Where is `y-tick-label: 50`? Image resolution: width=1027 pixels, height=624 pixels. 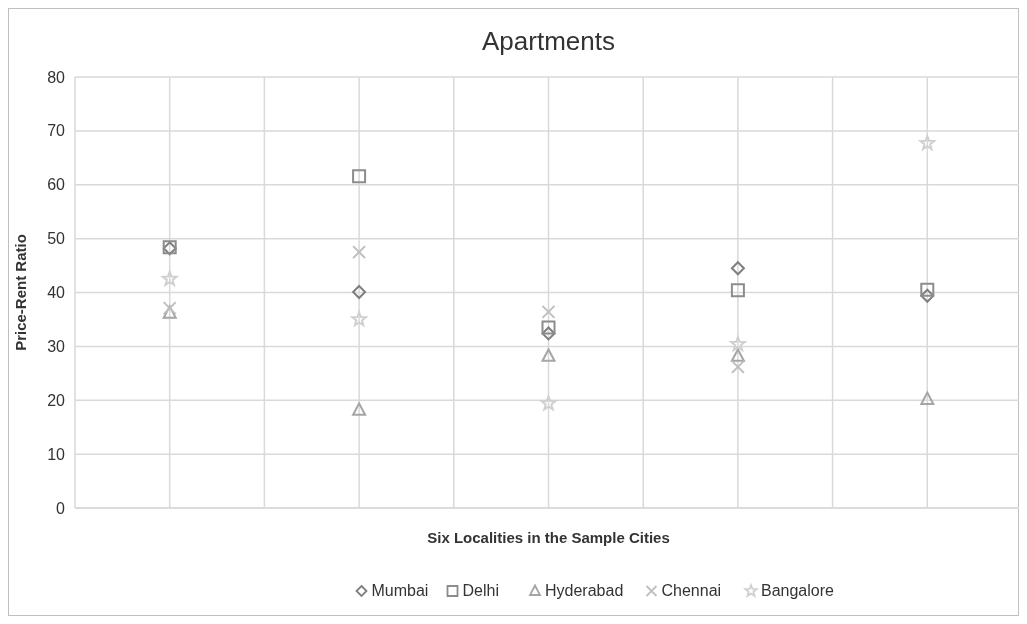
y-tick-label: 50 is located at coordinates (56, 239).